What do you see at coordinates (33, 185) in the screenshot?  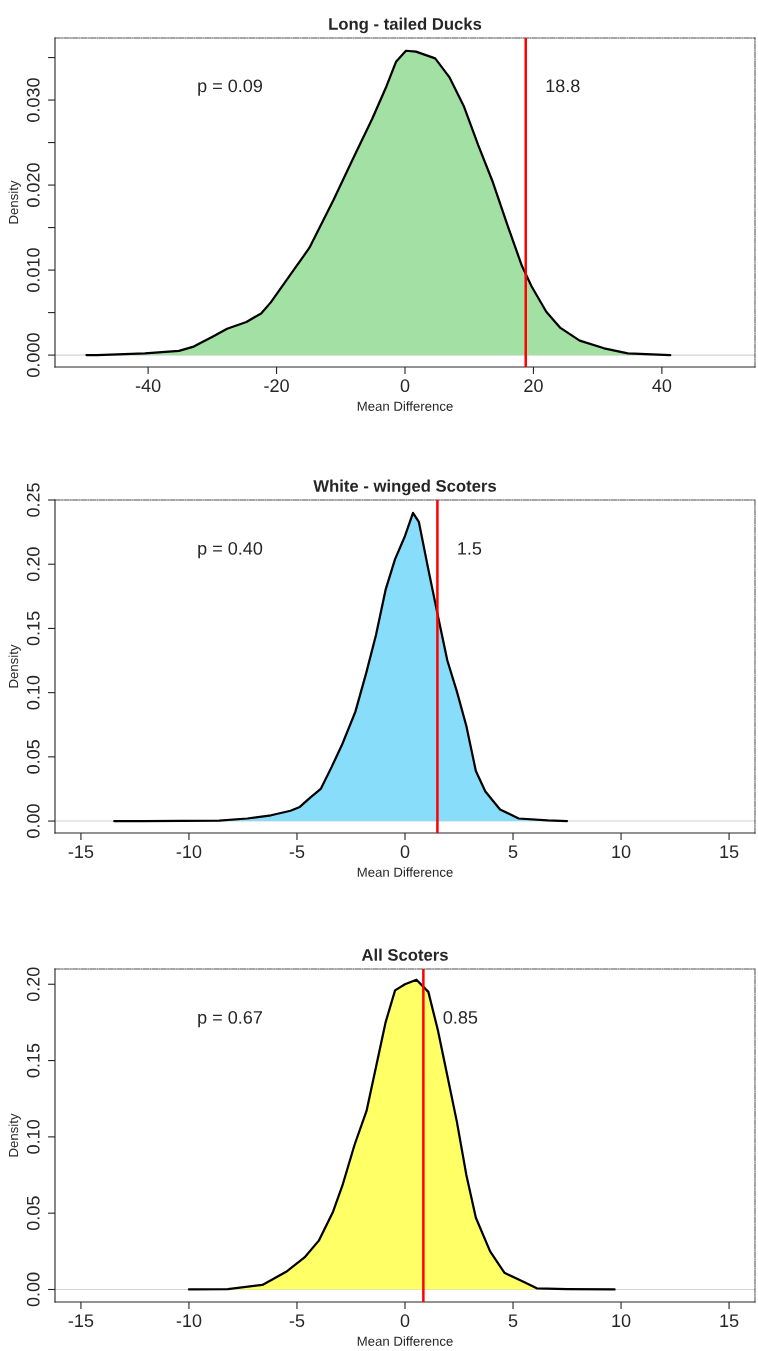 I see `y-tick-label: 0.020` at bounding box center [33, 185].